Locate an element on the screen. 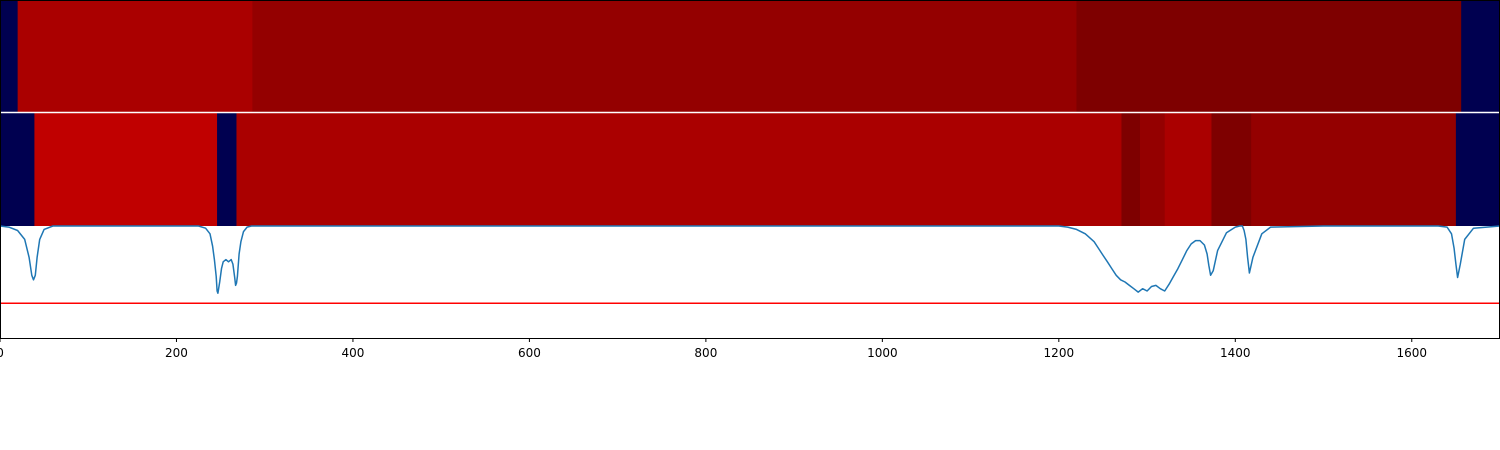 The height and width of the screenshot is (450, 1500). x-tick-label: 1200 is located at coordinates (1059, 353).